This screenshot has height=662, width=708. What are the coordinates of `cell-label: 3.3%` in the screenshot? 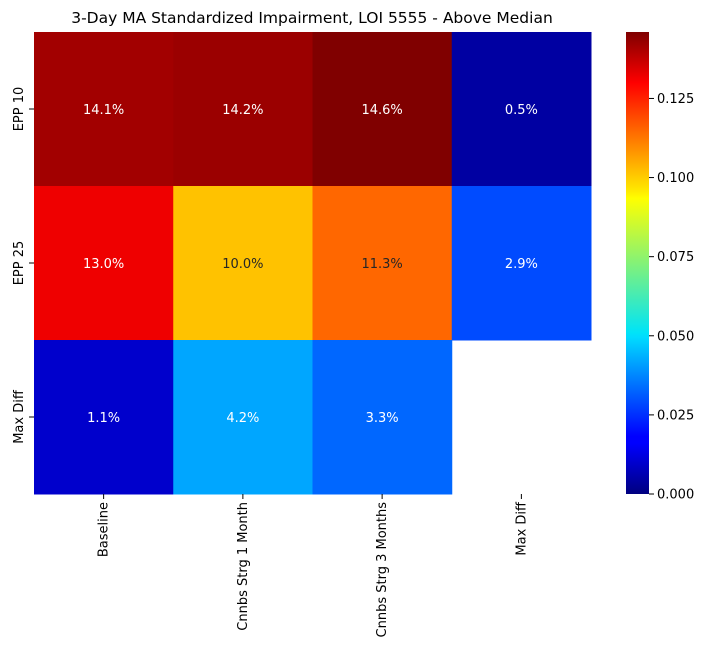 It's located at (382, 418).